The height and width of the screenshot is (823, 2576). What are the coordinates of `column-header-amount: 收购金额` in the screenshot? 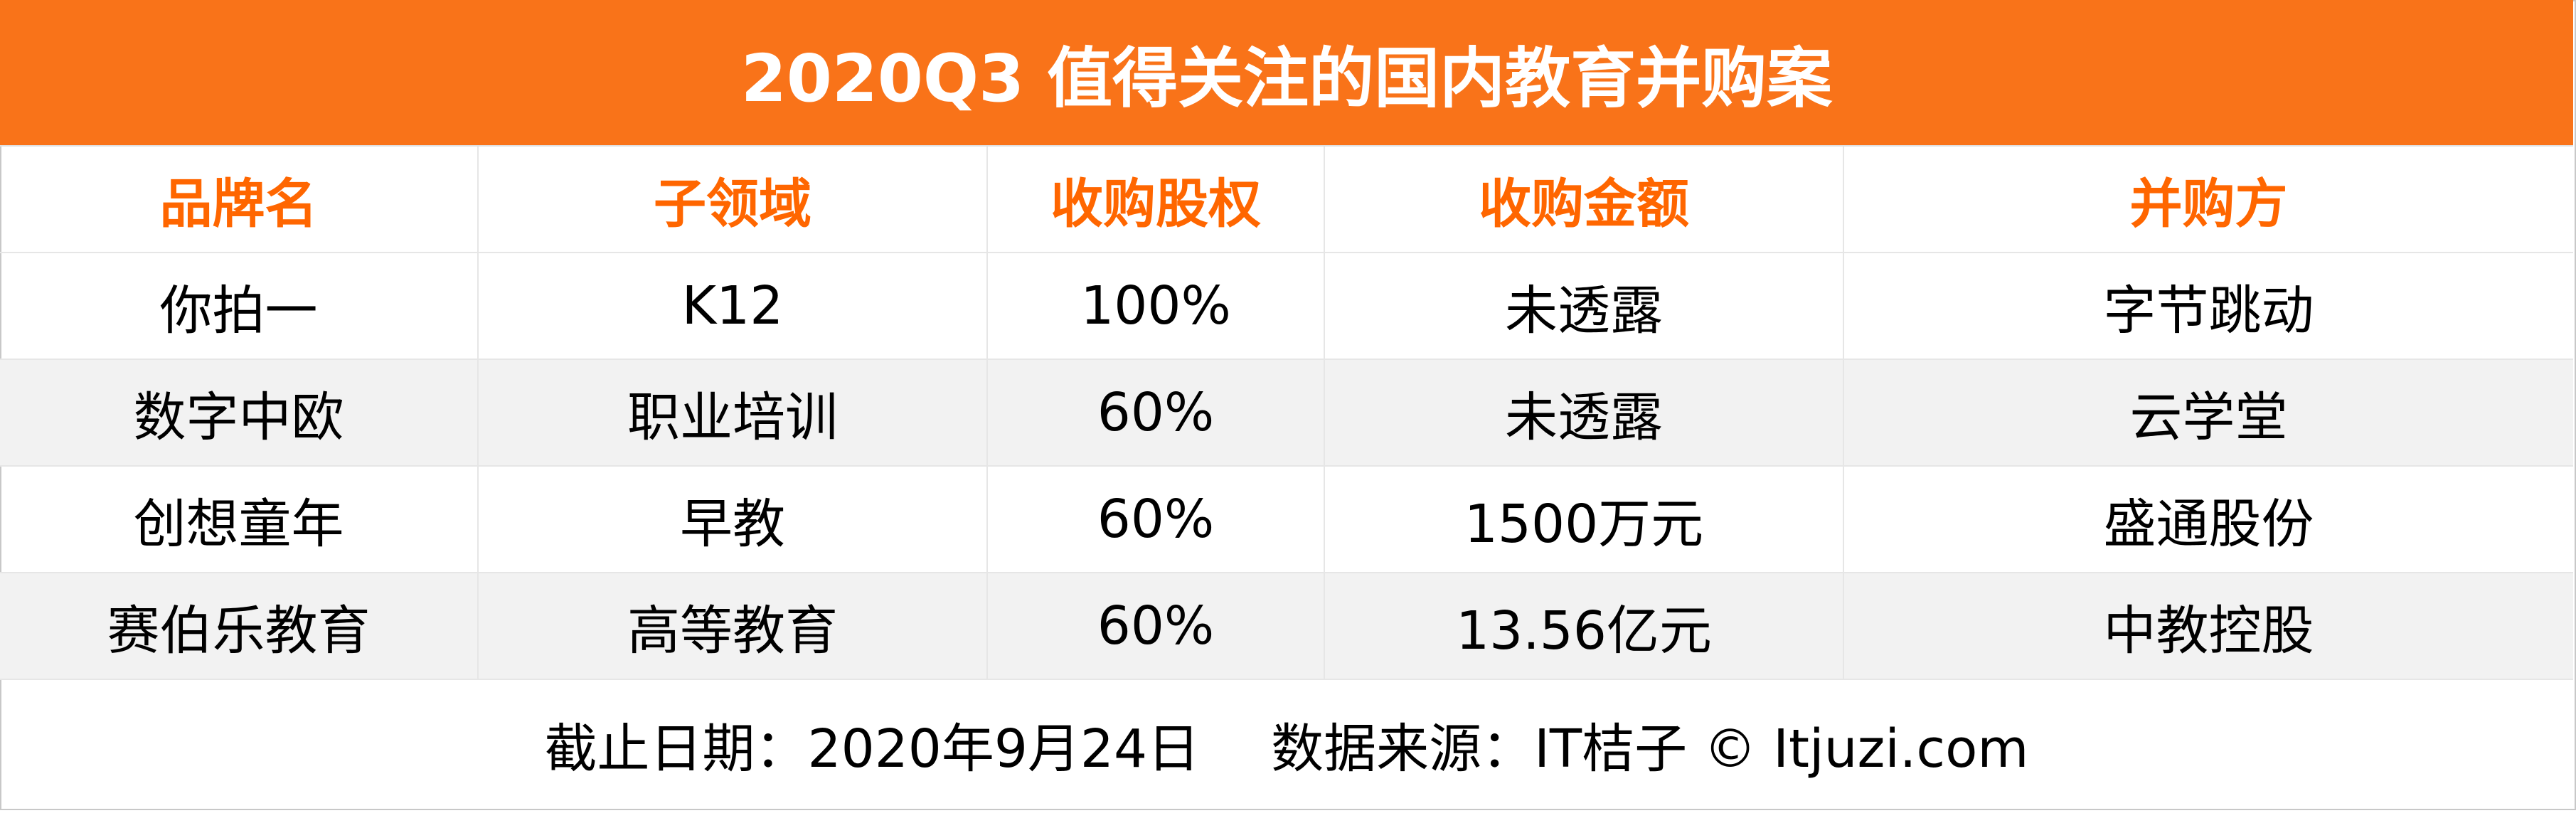 It's located at (1584, 200).